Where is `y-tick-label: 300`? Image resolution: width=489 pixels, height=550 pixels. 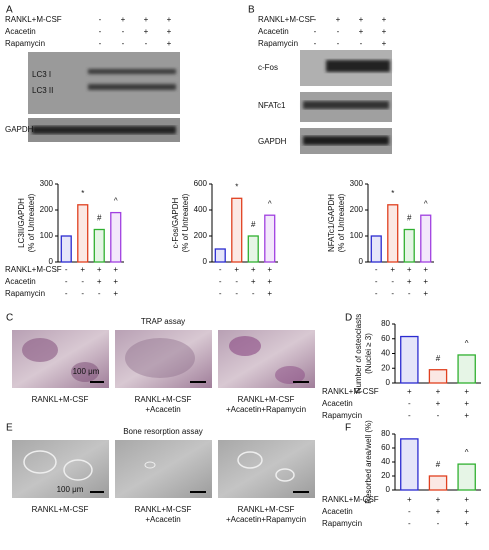
y-tick-label: 300 is located at coordinates (357, 183).